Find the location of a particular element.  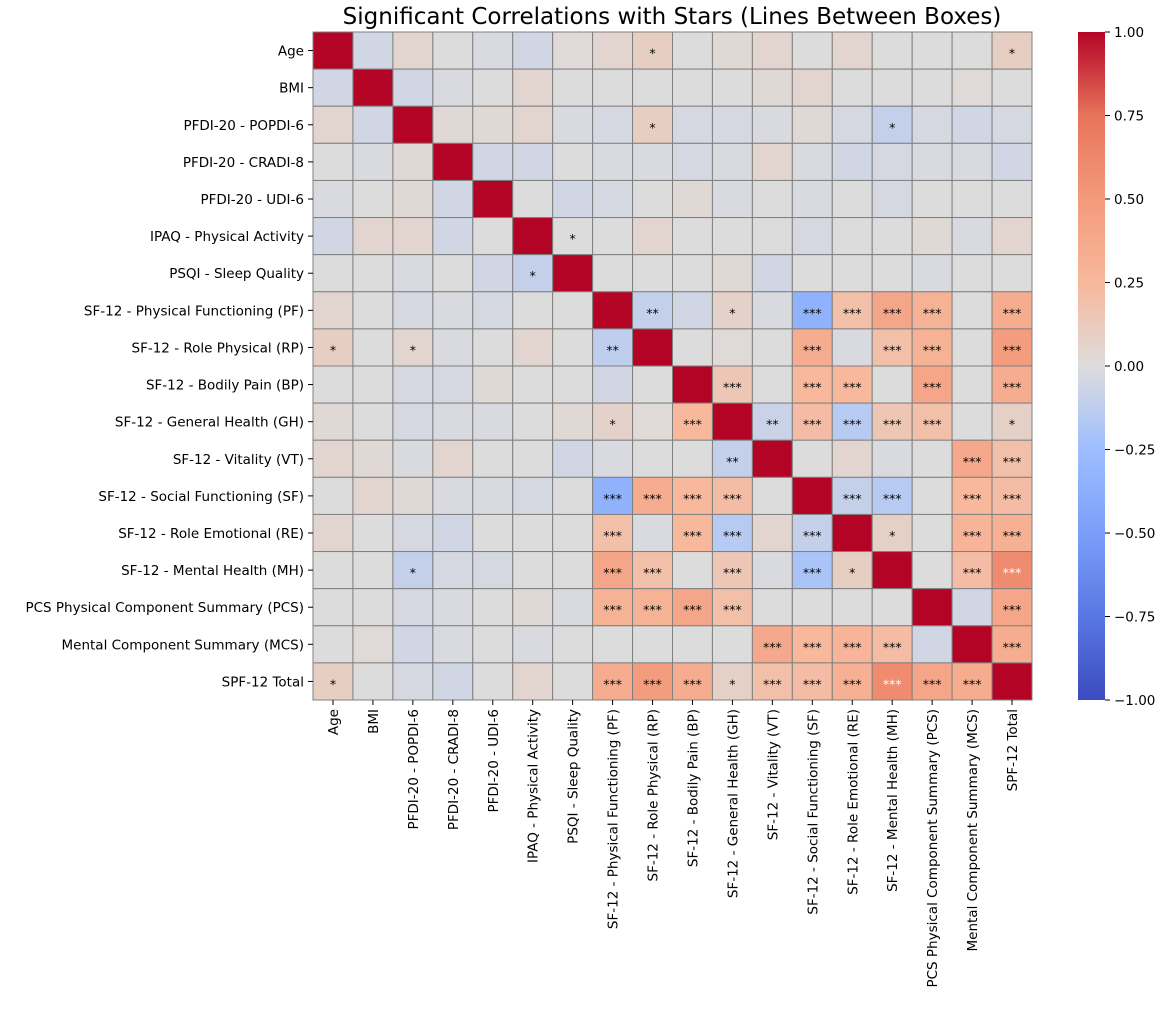

x-tick-label: SF-12 - Mental Health (MH) is located at coordinates (893, 800).